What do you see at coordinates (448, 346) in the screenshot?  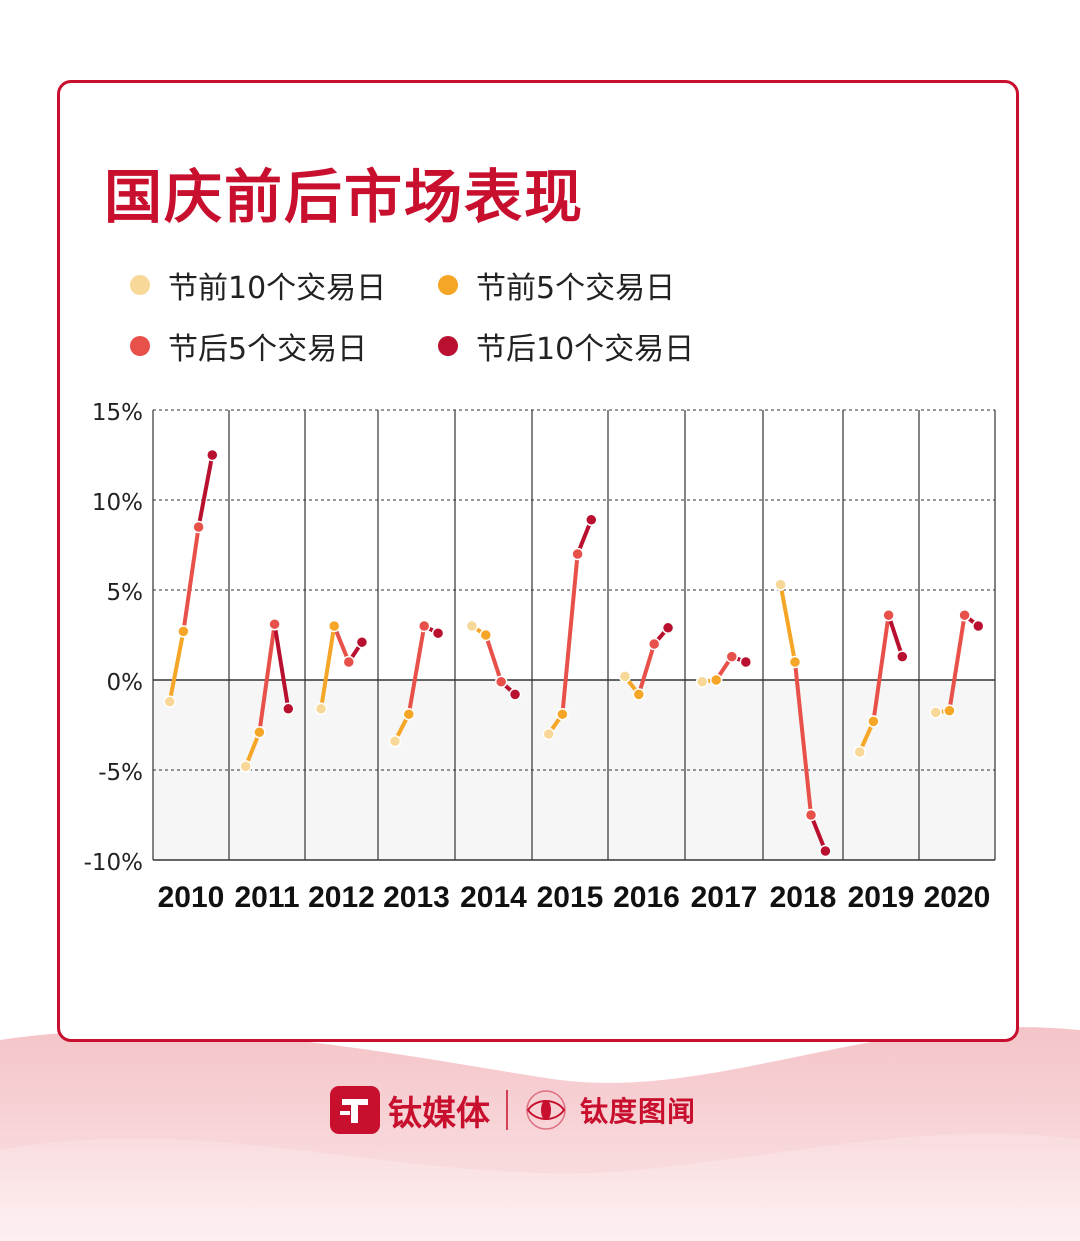 I see `legend-dot-after10` at bounding box center [448, 346].